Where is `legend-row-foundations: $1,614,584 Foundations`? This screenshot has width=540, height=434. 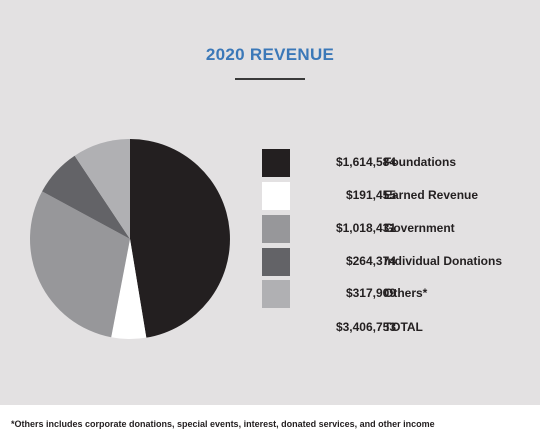 legend-row-foundations: $1,614,584 Foundations is located at coordinates (392, 163).